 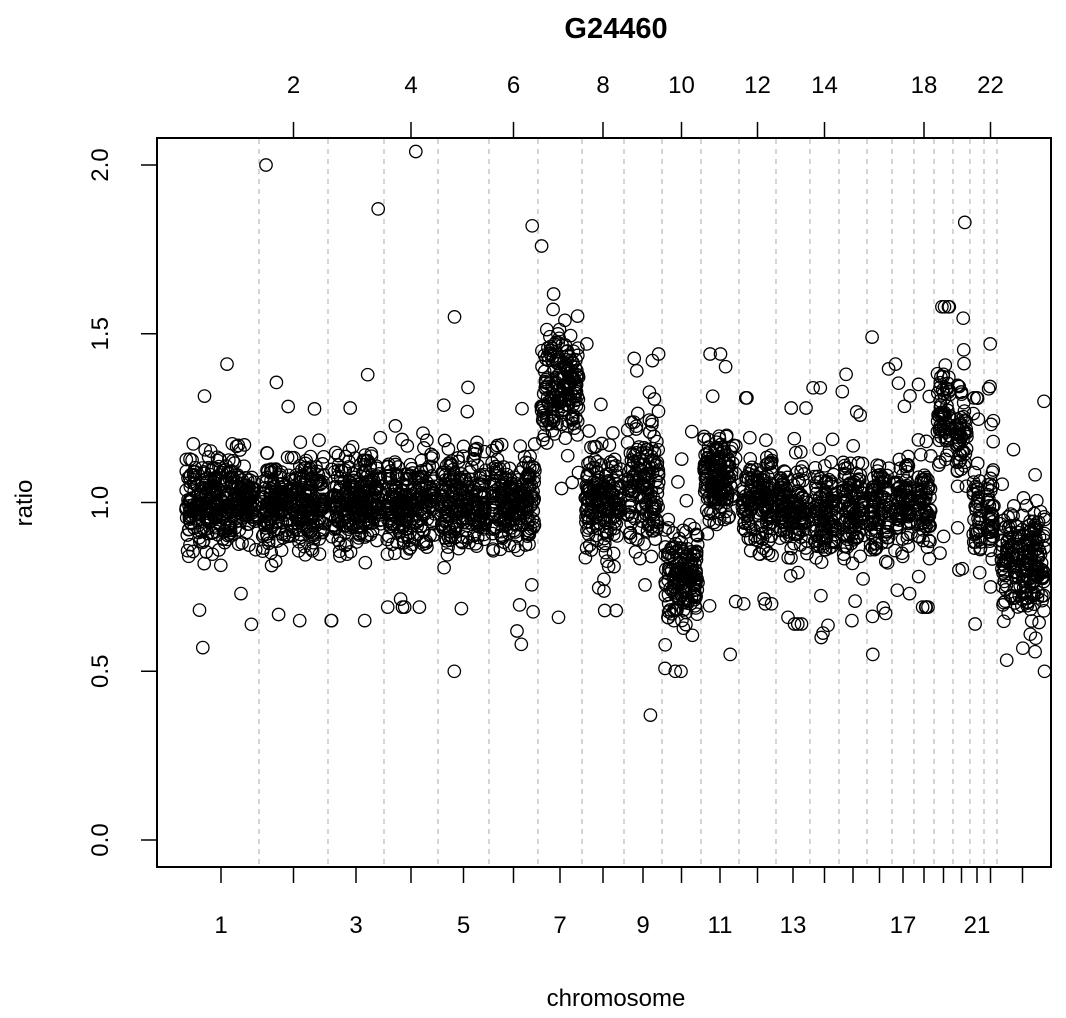 What do you see at coordinates (100, 164) in the screenshot?
I see `y-tick-label: 2.0` at bounding box center [100, 164].